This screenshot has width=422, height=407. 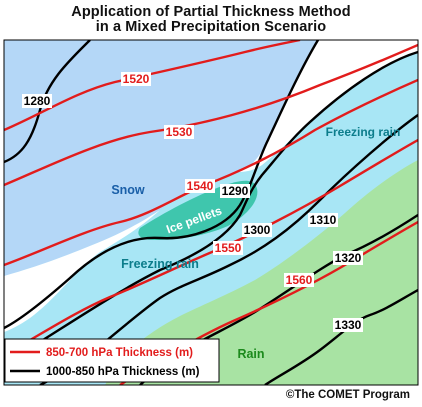 What do you see at coordinates (348, 395) in the screenshot?
I see `credit-text: ©The COMET Program` at bounding box center [348, 395].